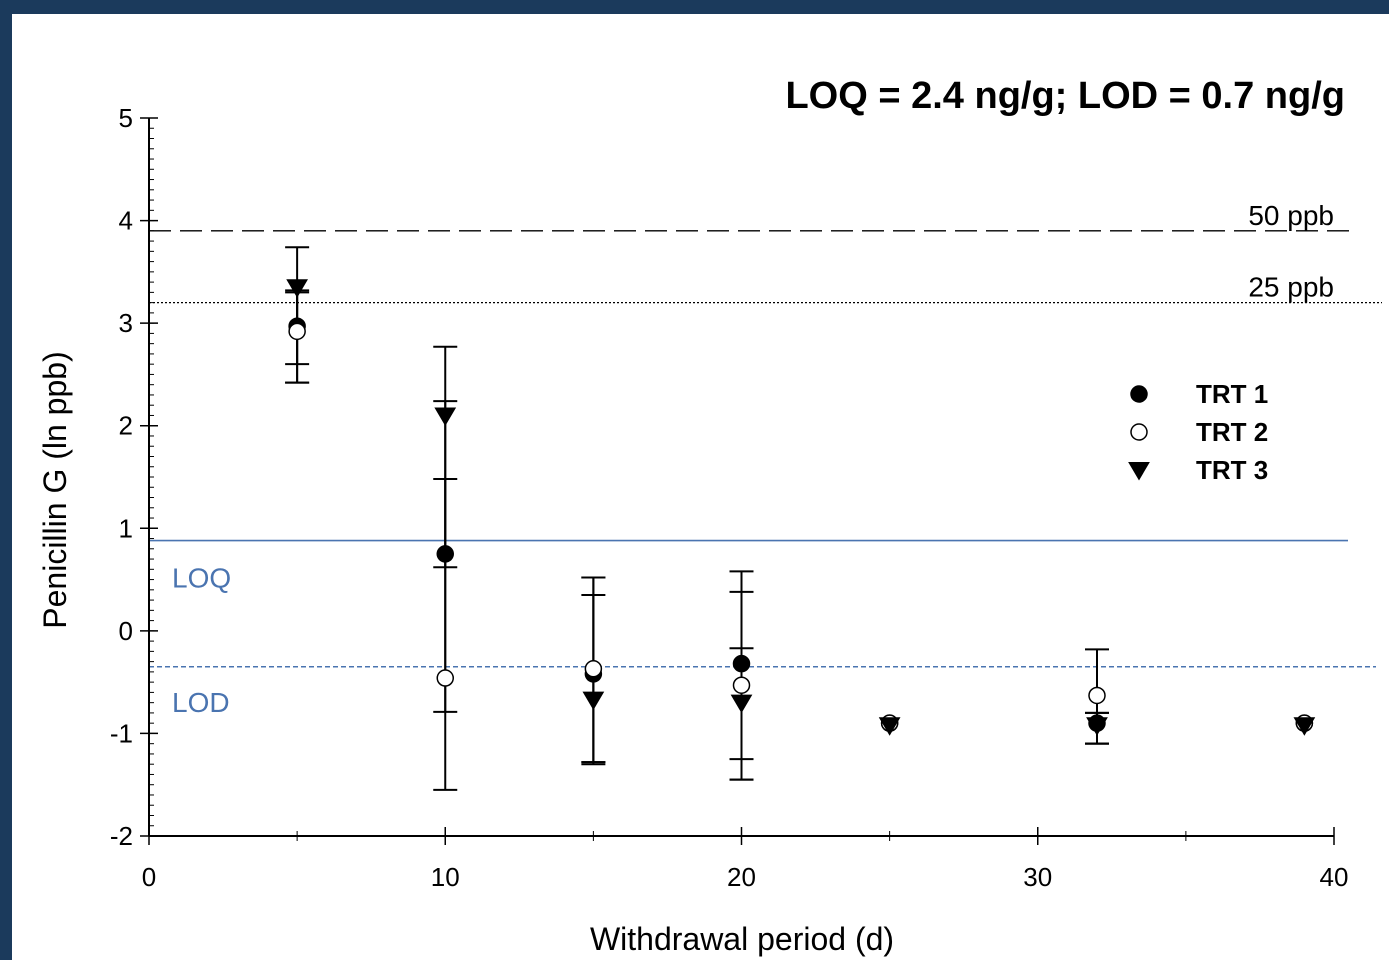 The height and width of the screenshot is (960, 1389). Describe the element at coordinates (1232, 432) in the screenshot. I see `legend-label-trt2: TRT 2` at that location.